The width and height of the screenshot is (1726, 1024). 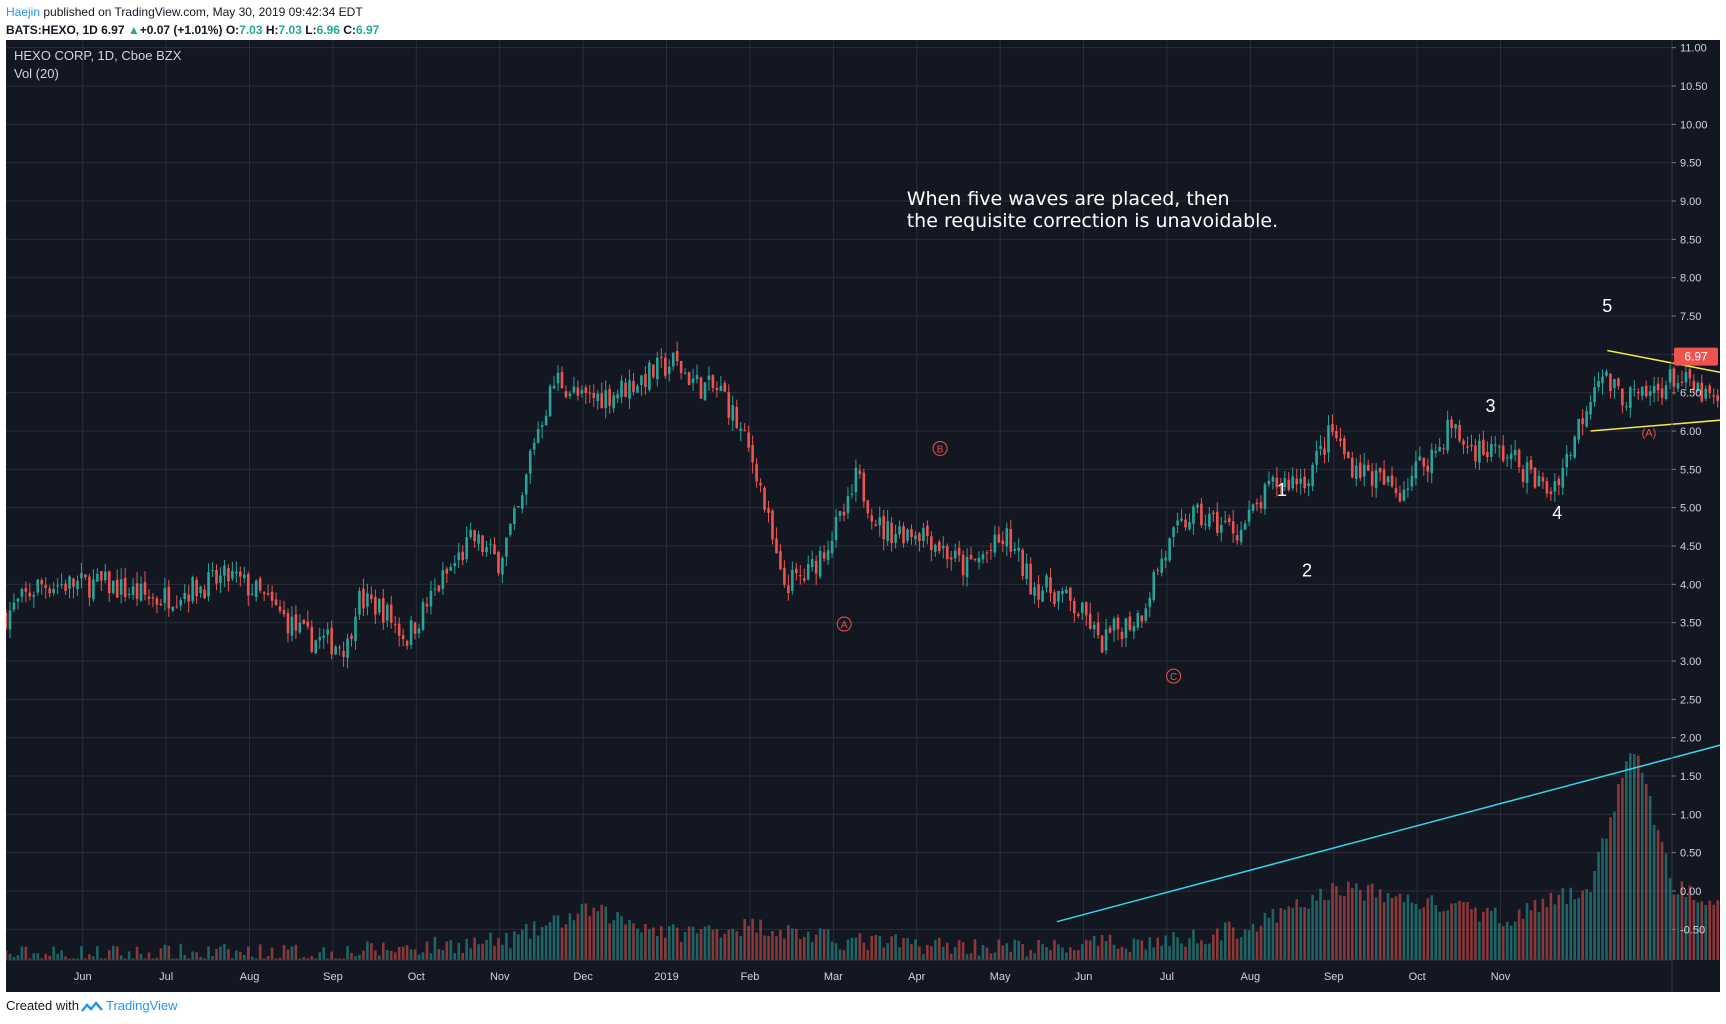 I want to click on tradingview-brand-link: TradingView, so click(x=141, y=1005).